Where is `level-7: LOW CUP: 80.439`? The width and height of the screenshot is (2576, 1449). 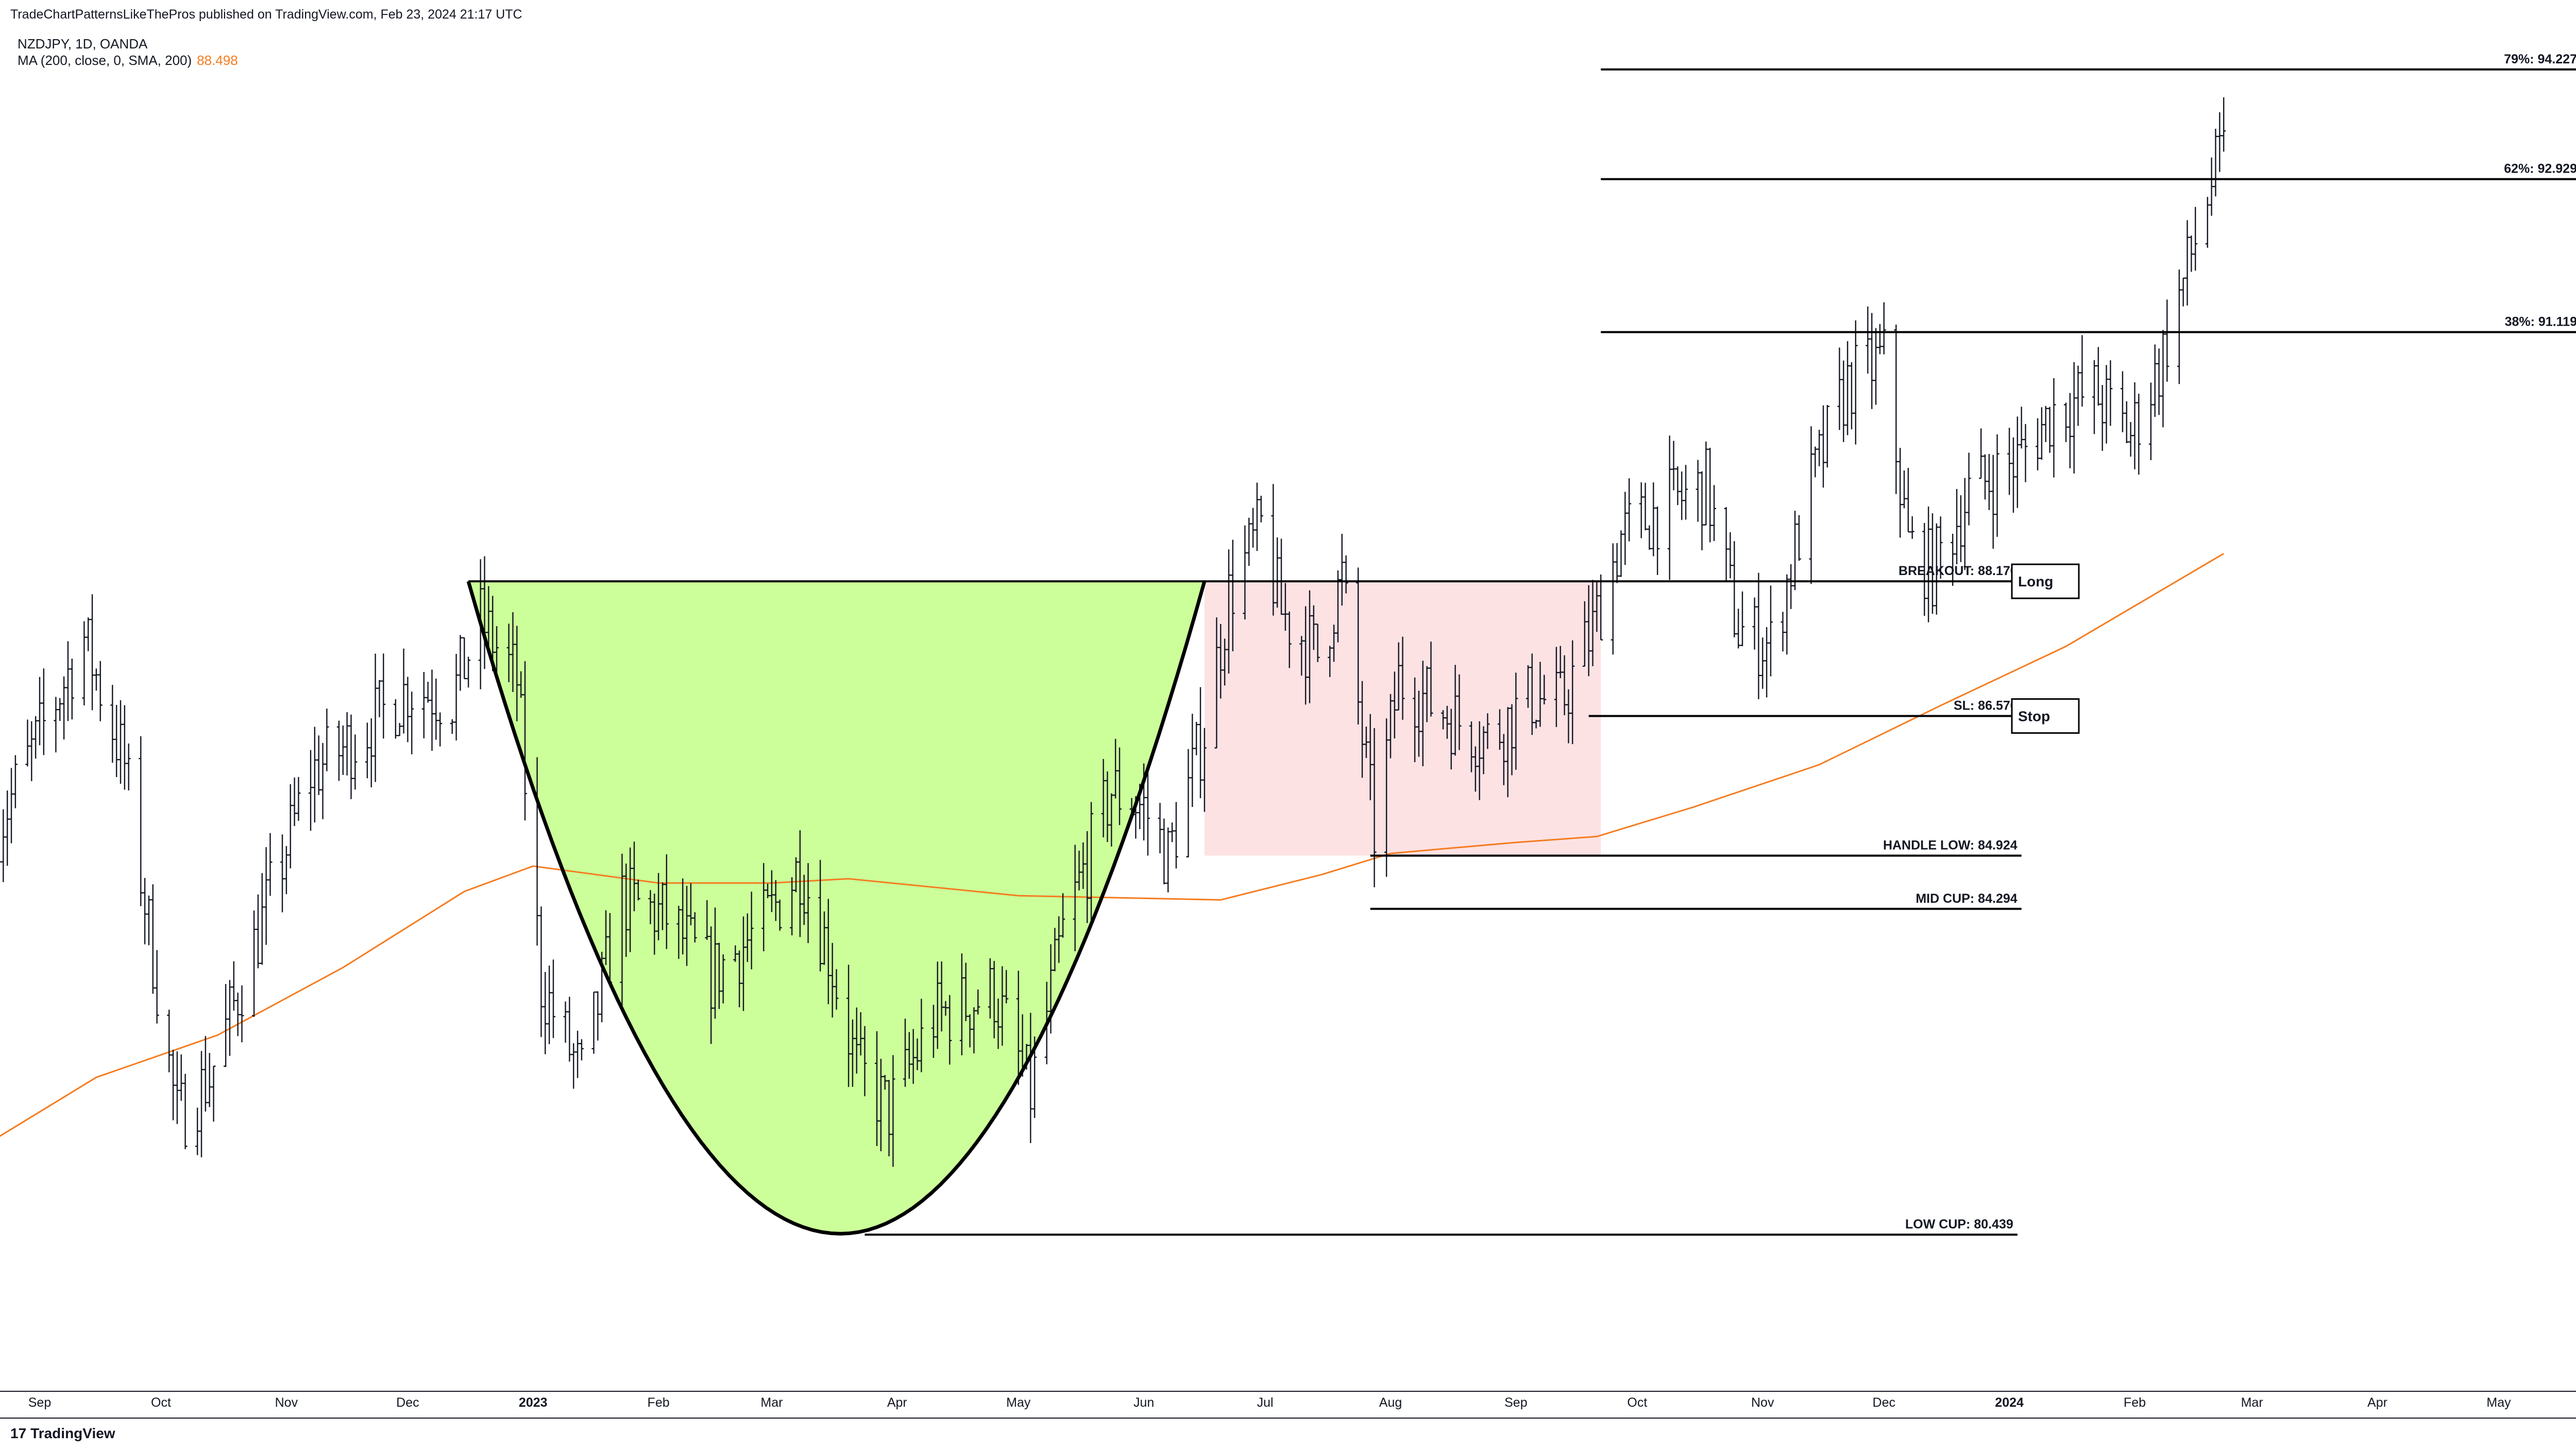
level-7: LOW CUP: 80.439 is located at coordinates (1441, 1226).